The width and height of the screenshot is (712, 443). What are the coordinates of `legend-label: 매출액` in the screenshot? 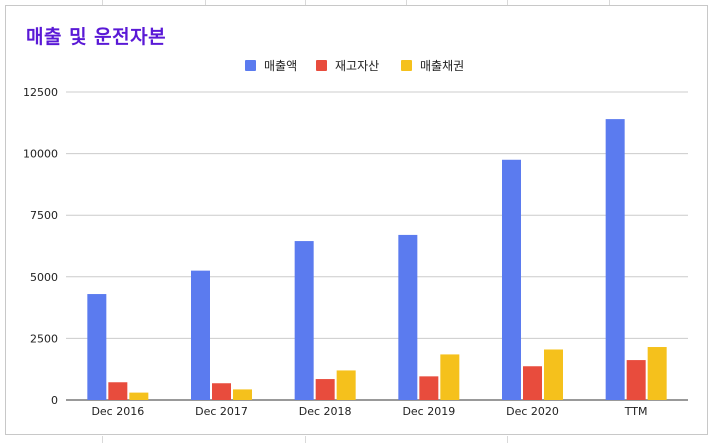 It's located at (280, 66).